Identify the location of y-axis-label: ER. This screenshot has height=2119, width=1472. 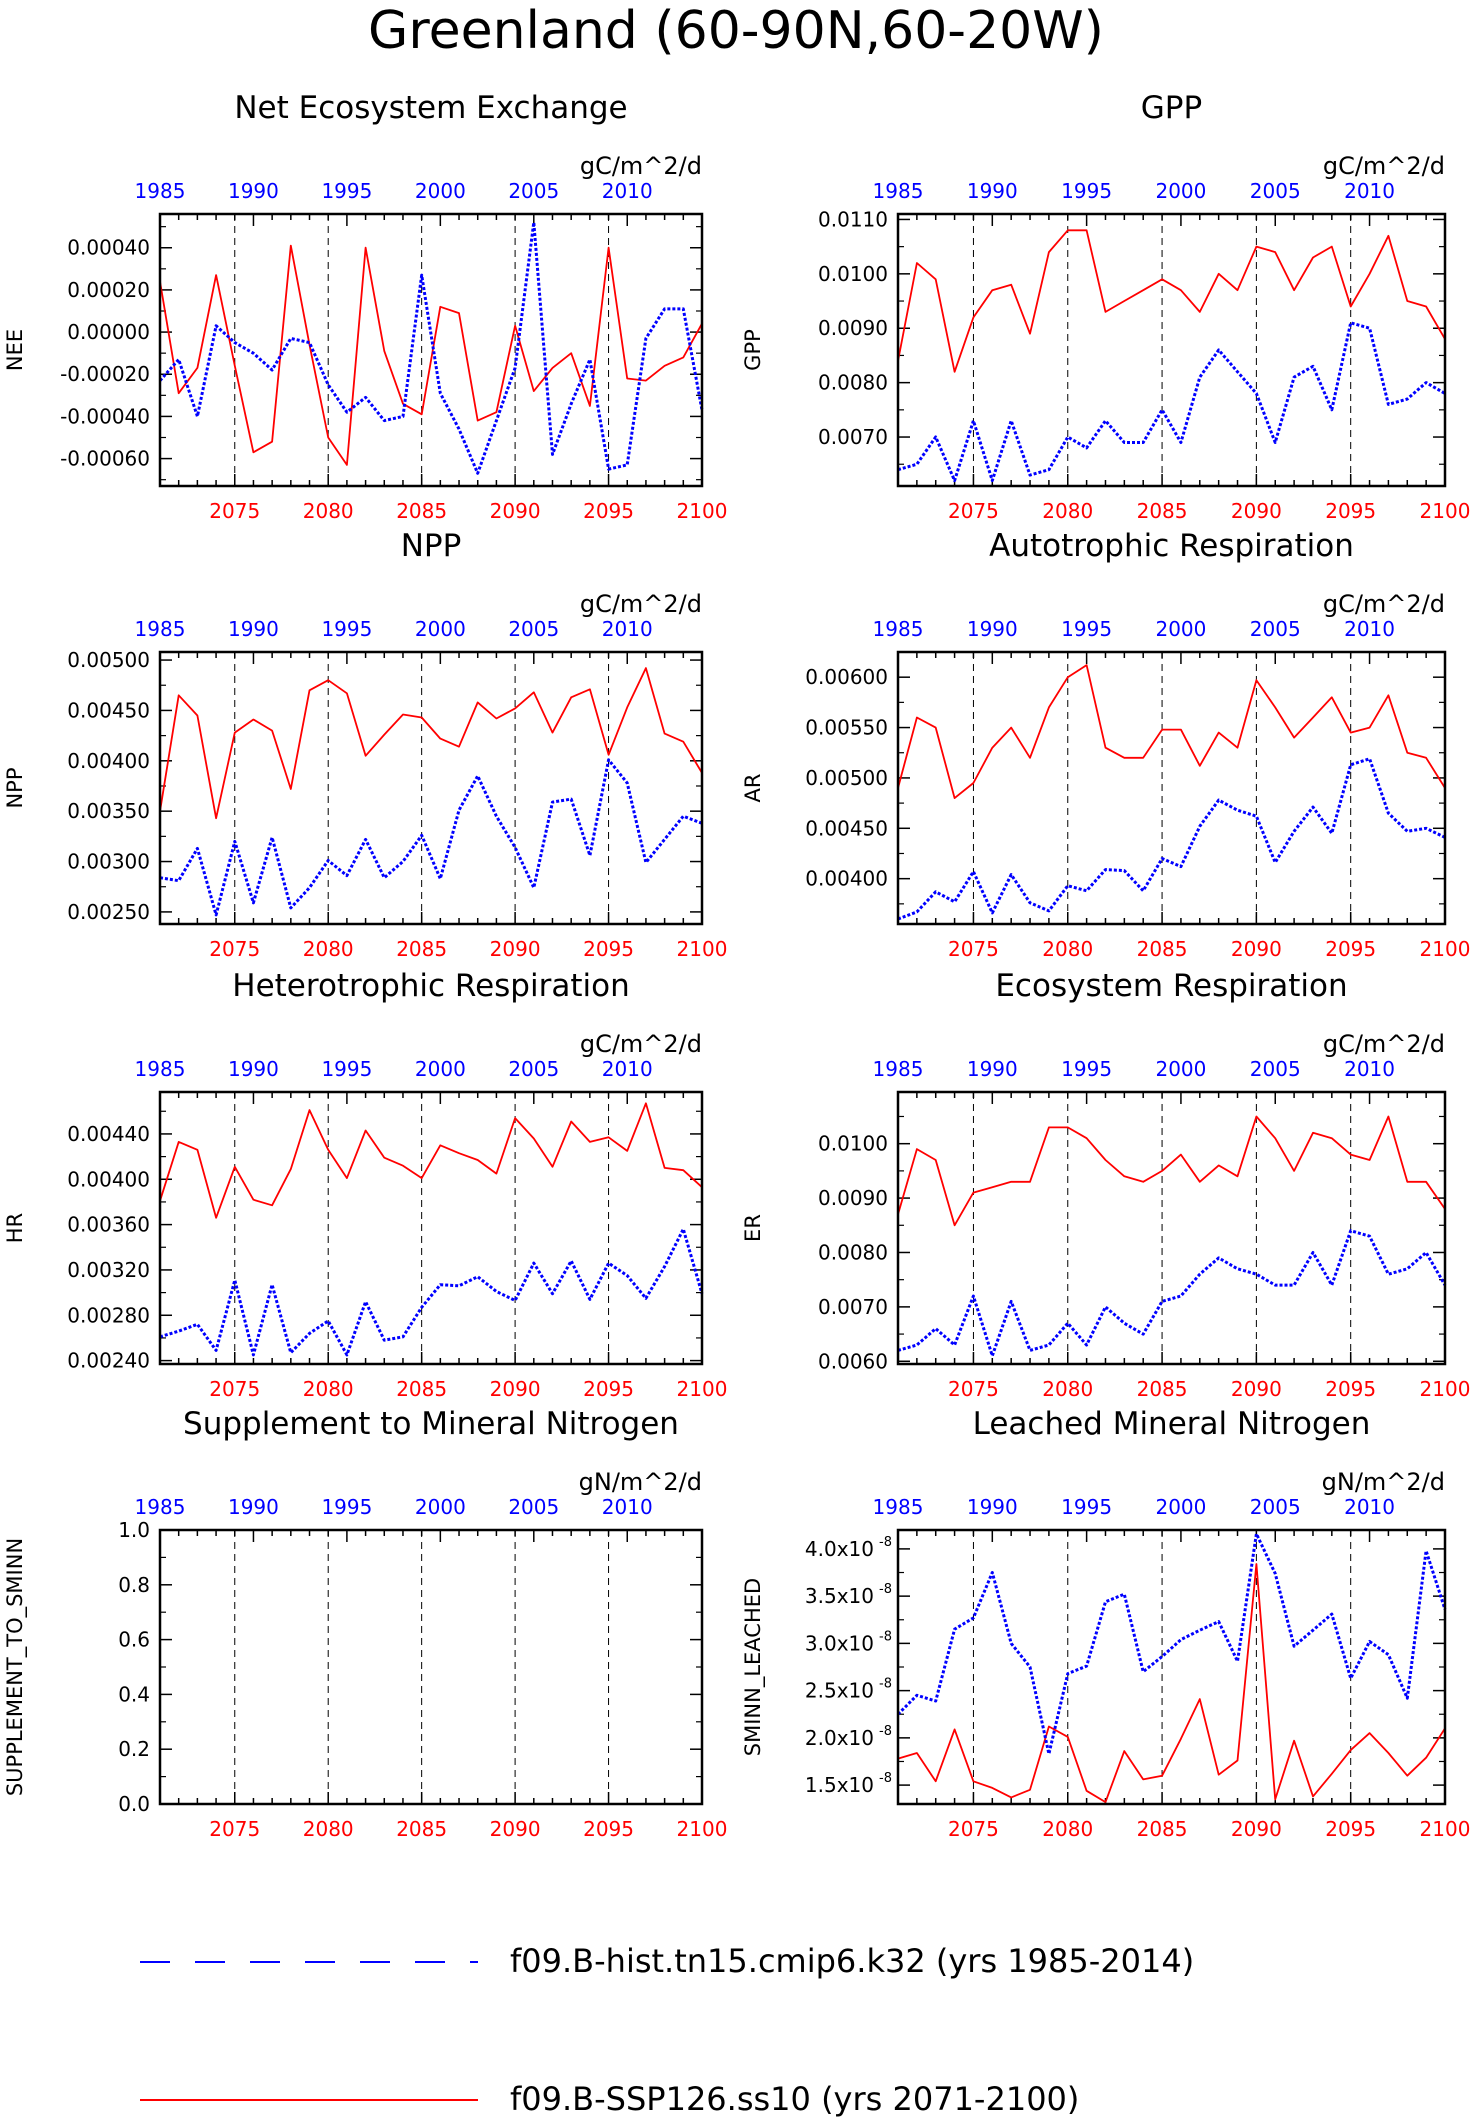
(753, 1228).